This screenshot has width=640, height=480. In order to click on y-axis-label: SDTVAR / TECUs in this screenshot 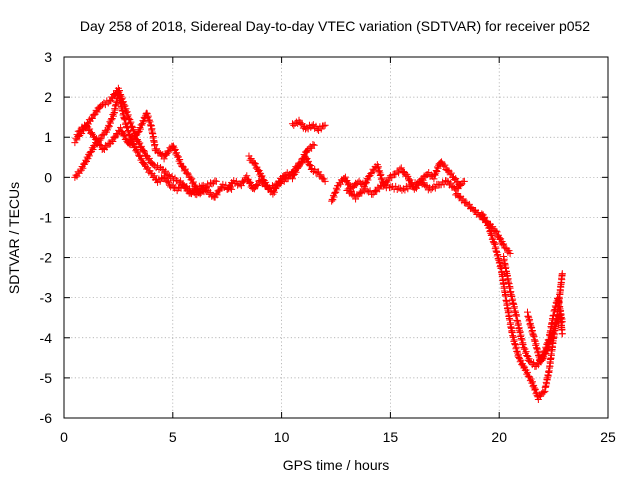, I will do `click(14, 238)`.